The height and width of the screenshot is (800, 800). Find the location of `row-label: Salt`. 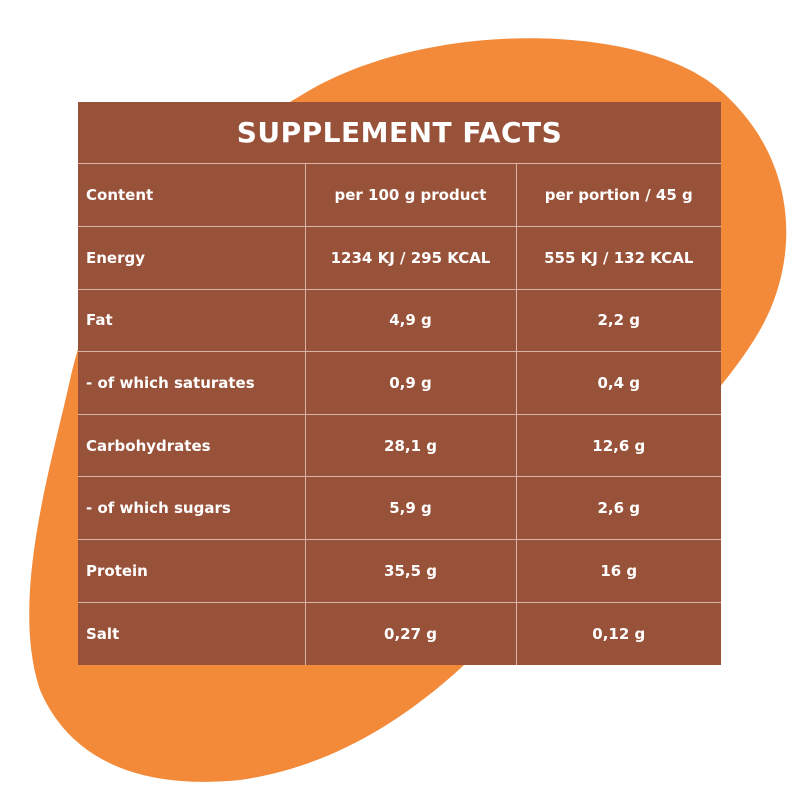

row-label: Salt is located at coordinates (103, 633).